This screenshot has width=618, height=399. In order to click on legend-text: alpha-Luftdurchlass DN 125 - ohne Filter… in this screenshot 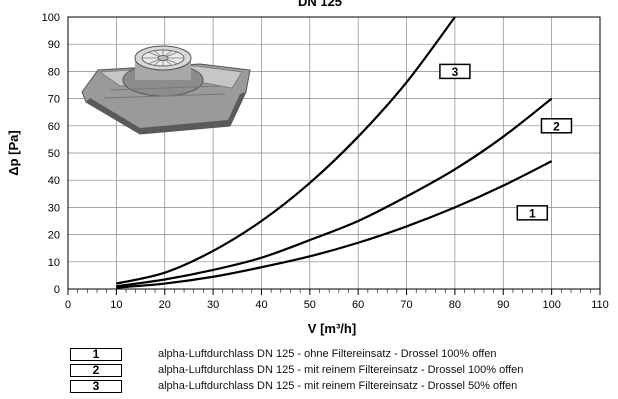, I will do `click(327, 354)`.